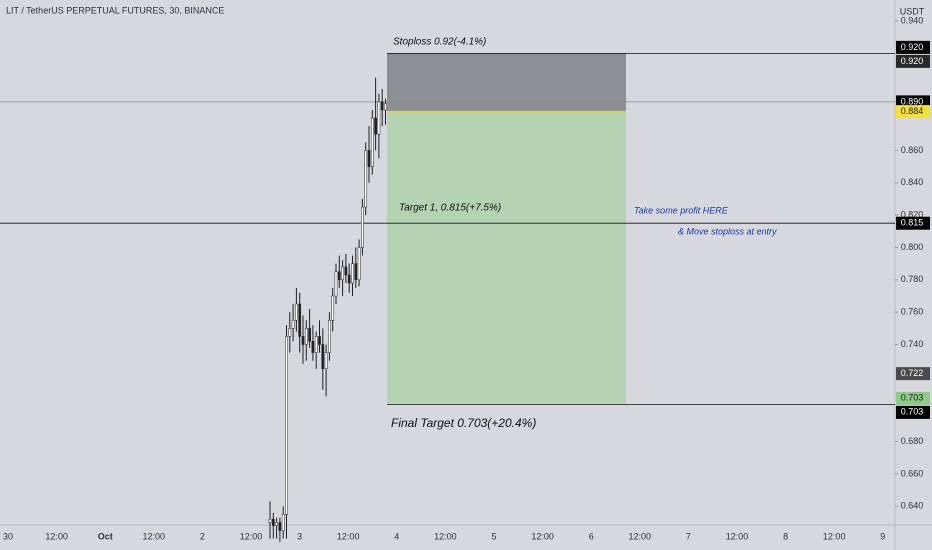 The width and height of the screenshot is (932, 550). Describe the element at coordinates (912, 312) in the screenshot. I see `y-tick-label: 0.760` at that location.